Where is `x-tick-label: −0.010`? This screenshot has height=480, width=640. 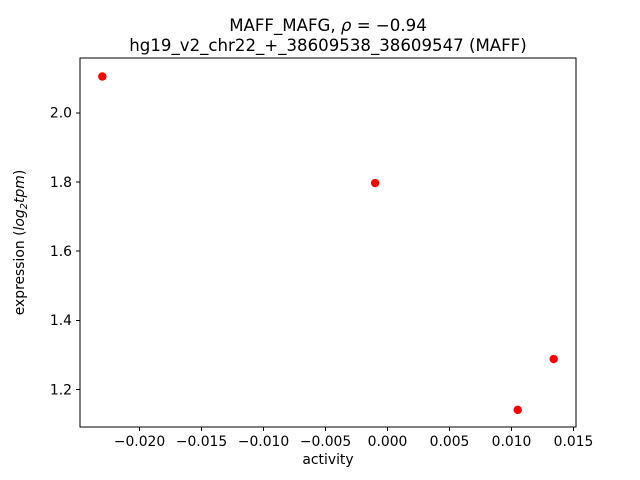 x-tick-label: −0.010 is located at coordinates (263, 442).